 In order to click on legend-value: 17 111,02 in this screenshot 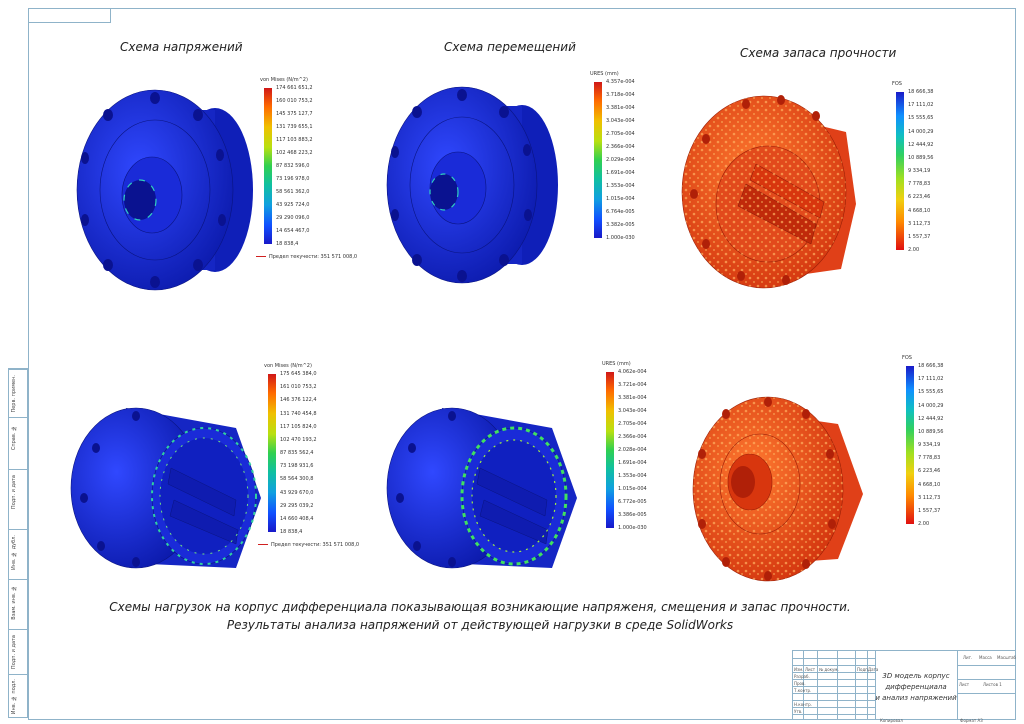, I will do `click(931, 379)`.